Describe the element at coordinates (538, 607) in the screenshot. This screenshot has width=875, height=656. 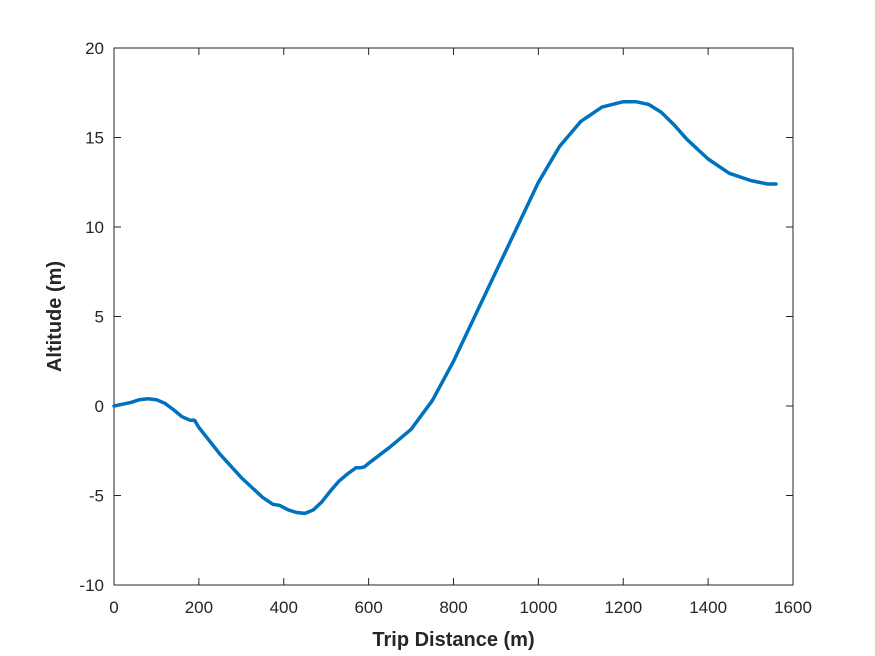
I see `x-tick-label: 1000` at that location.